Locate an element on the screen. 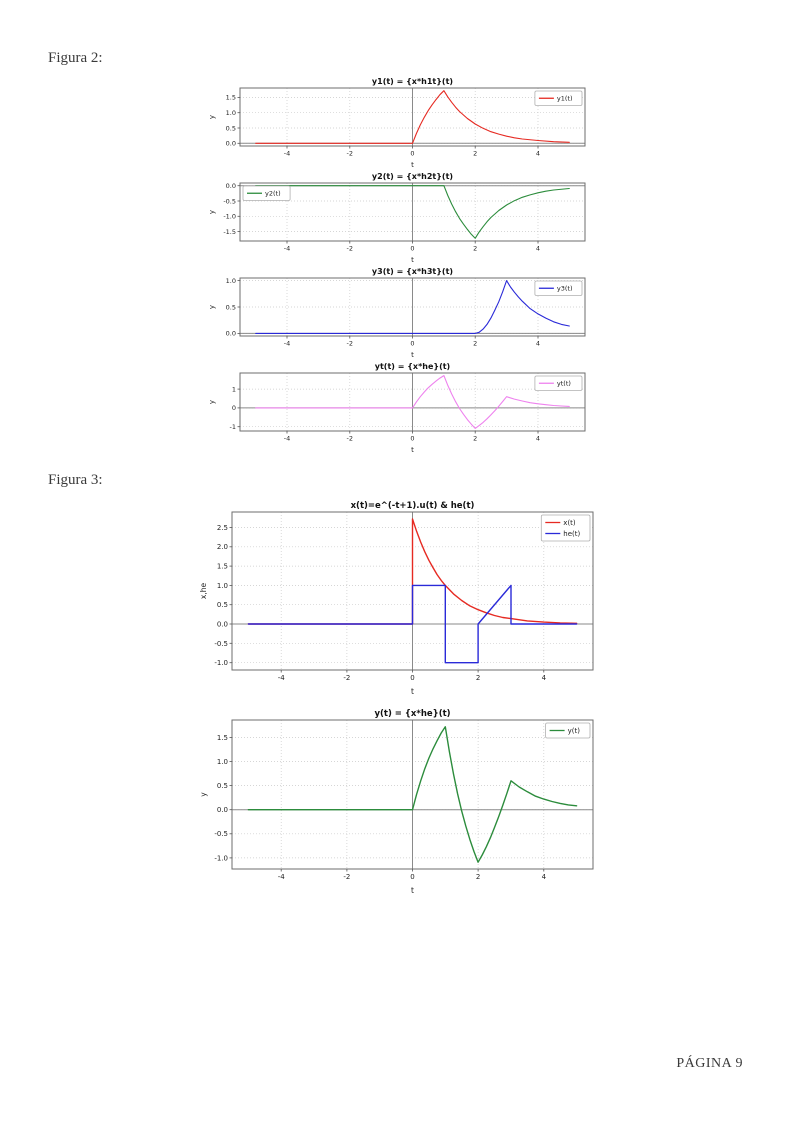 This screenshot has height=1123, width=793. y-tick-label: -1.5 is located at coordinates (229, 232).